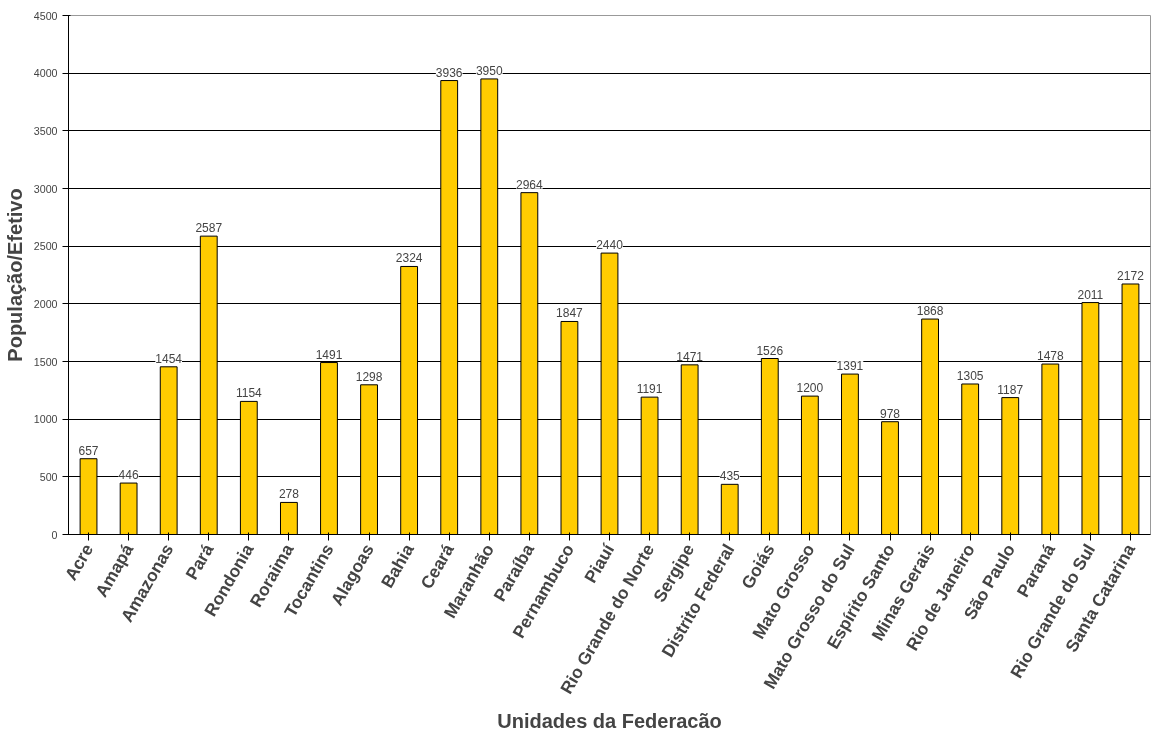 This screenshot has height=742, width=1173. Describe the element at coordinates (690, 356) in the screenshot. I see `data-label: 1471` at that location.